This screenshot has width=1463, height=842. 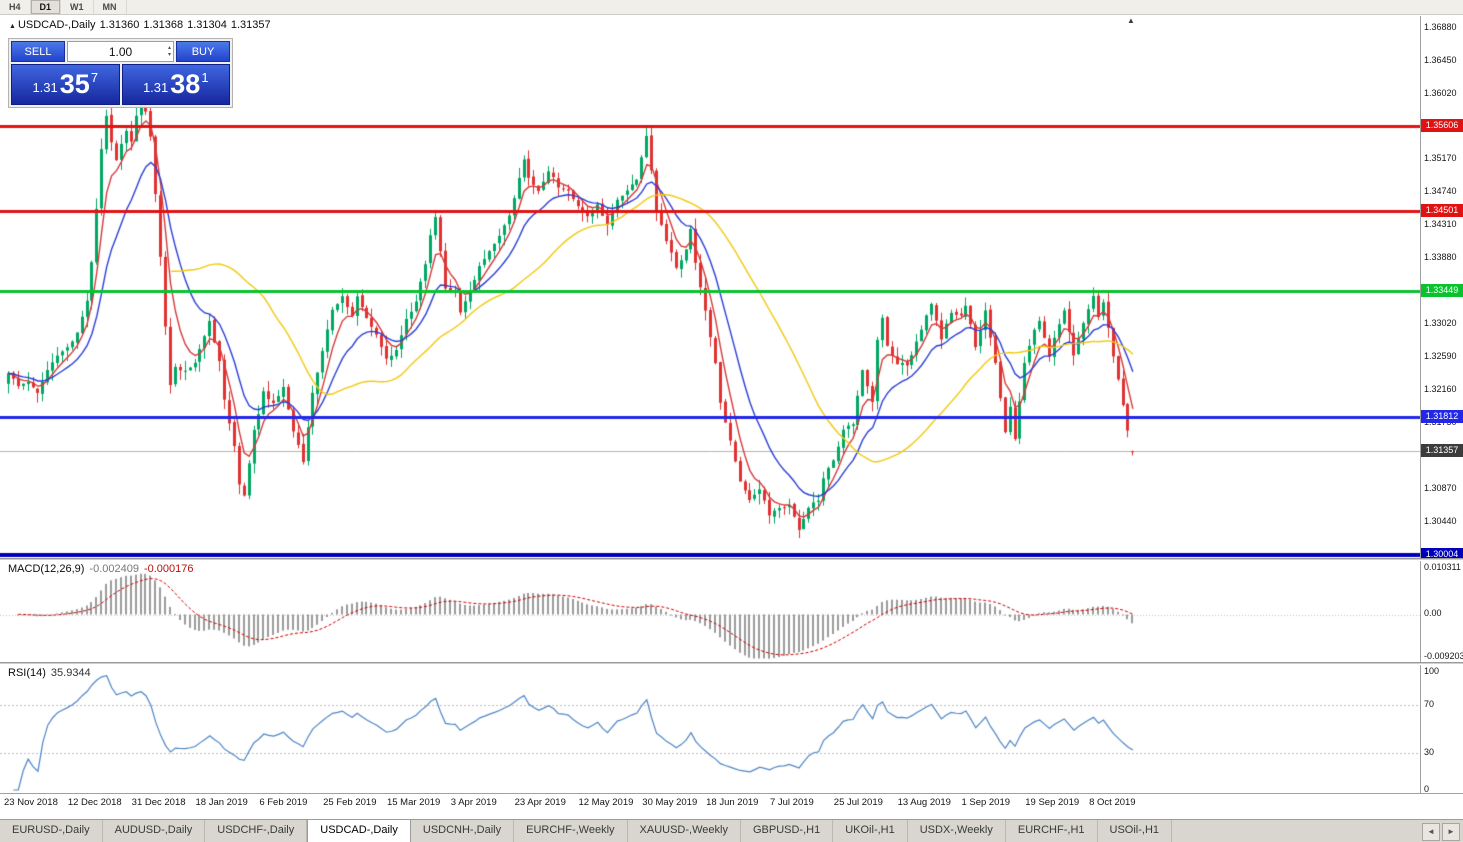 I want to click on macd-signal-value: -0.000176, so click(x=168, y=569).